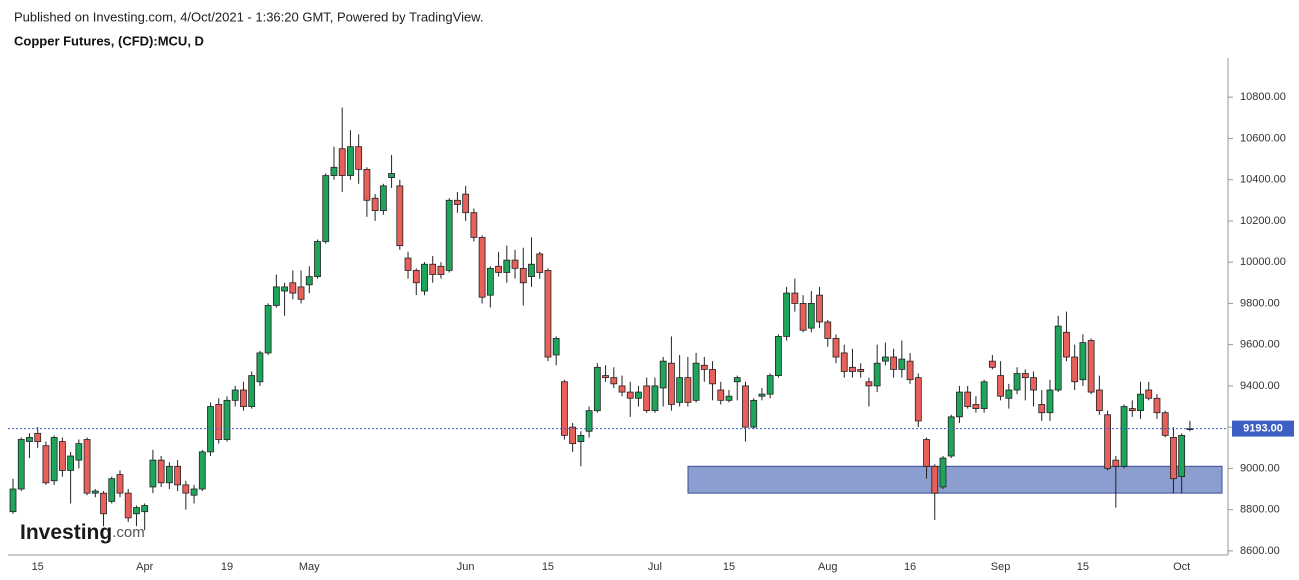 The image size is (1299, 580). What do you see at coordinates (1263, 428) in the screenshot?
I see `last-price-label: 9193.00` at bounding box center [1263, 428].